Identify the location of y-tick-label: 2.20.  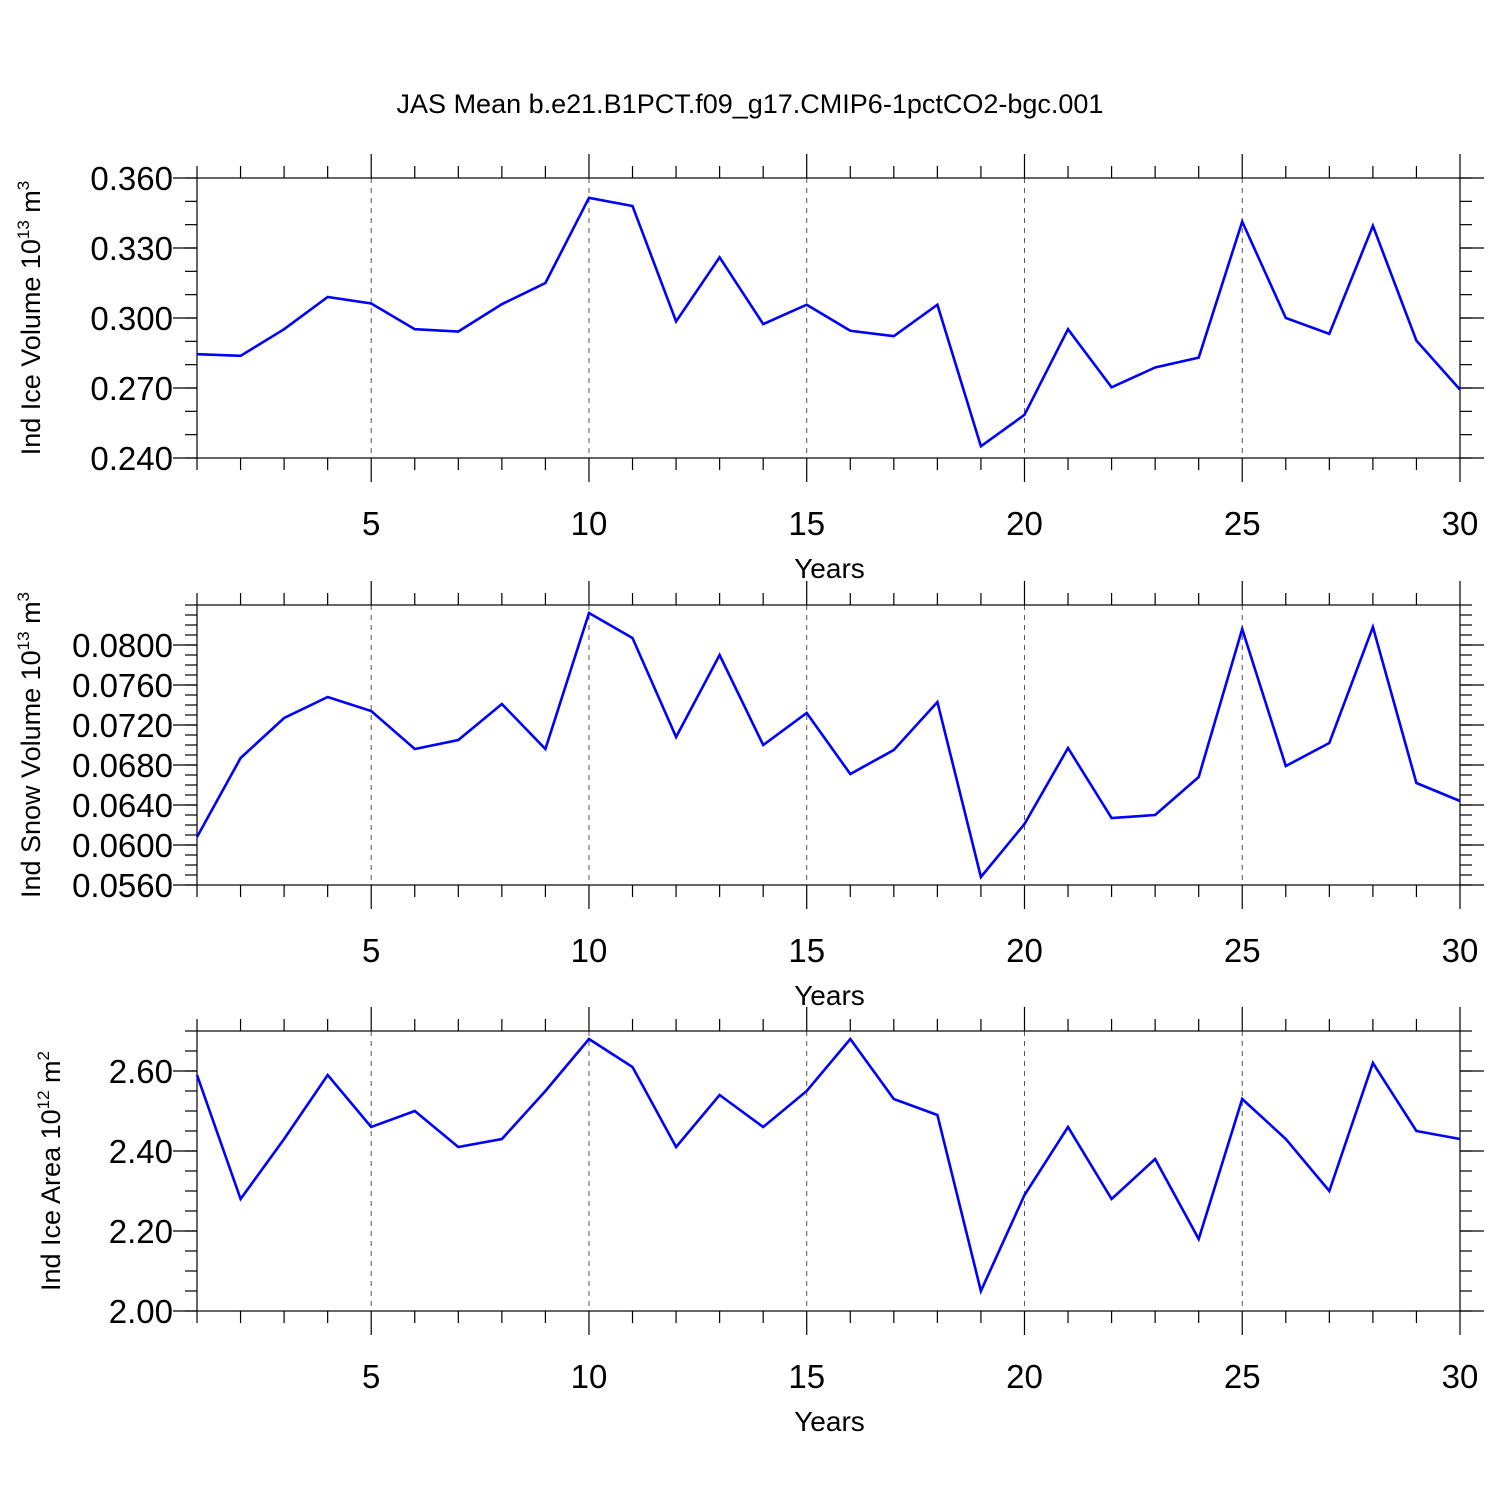
(141, 1231).